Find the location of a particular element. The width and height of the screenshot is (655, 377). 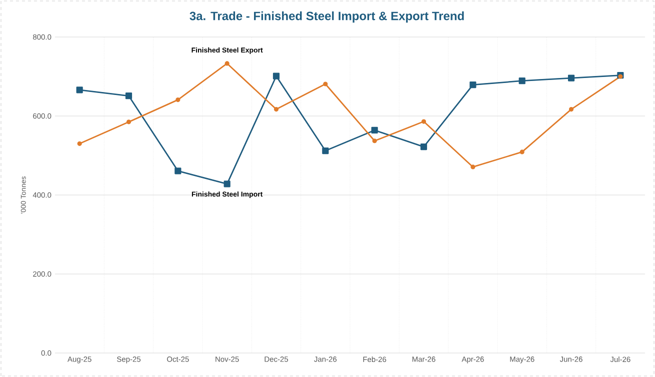

chart-title: 3a. Trade - Finished Steel Import & Export Trend is located at coordinates (327, 17).